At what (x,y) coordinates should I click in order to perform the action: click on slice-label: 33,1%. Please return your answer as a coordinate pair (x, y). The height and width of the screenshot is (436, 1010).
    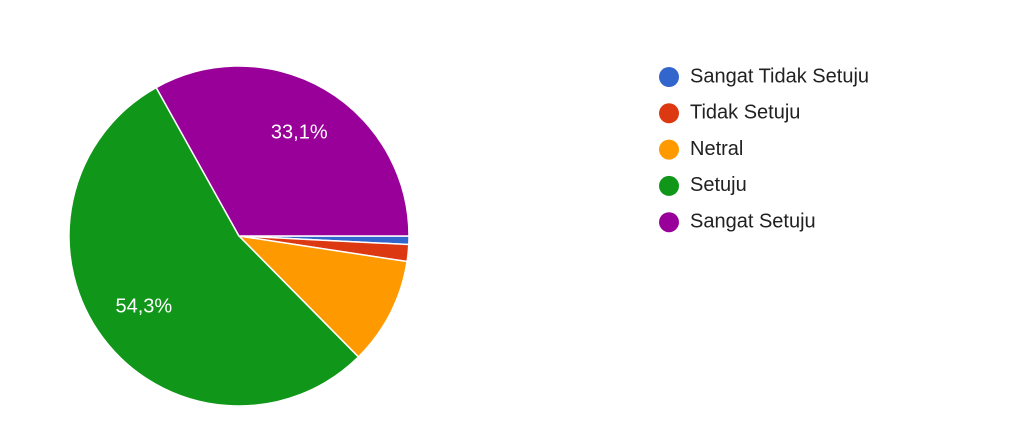
    Looking at the image, I should click on (299, 133).